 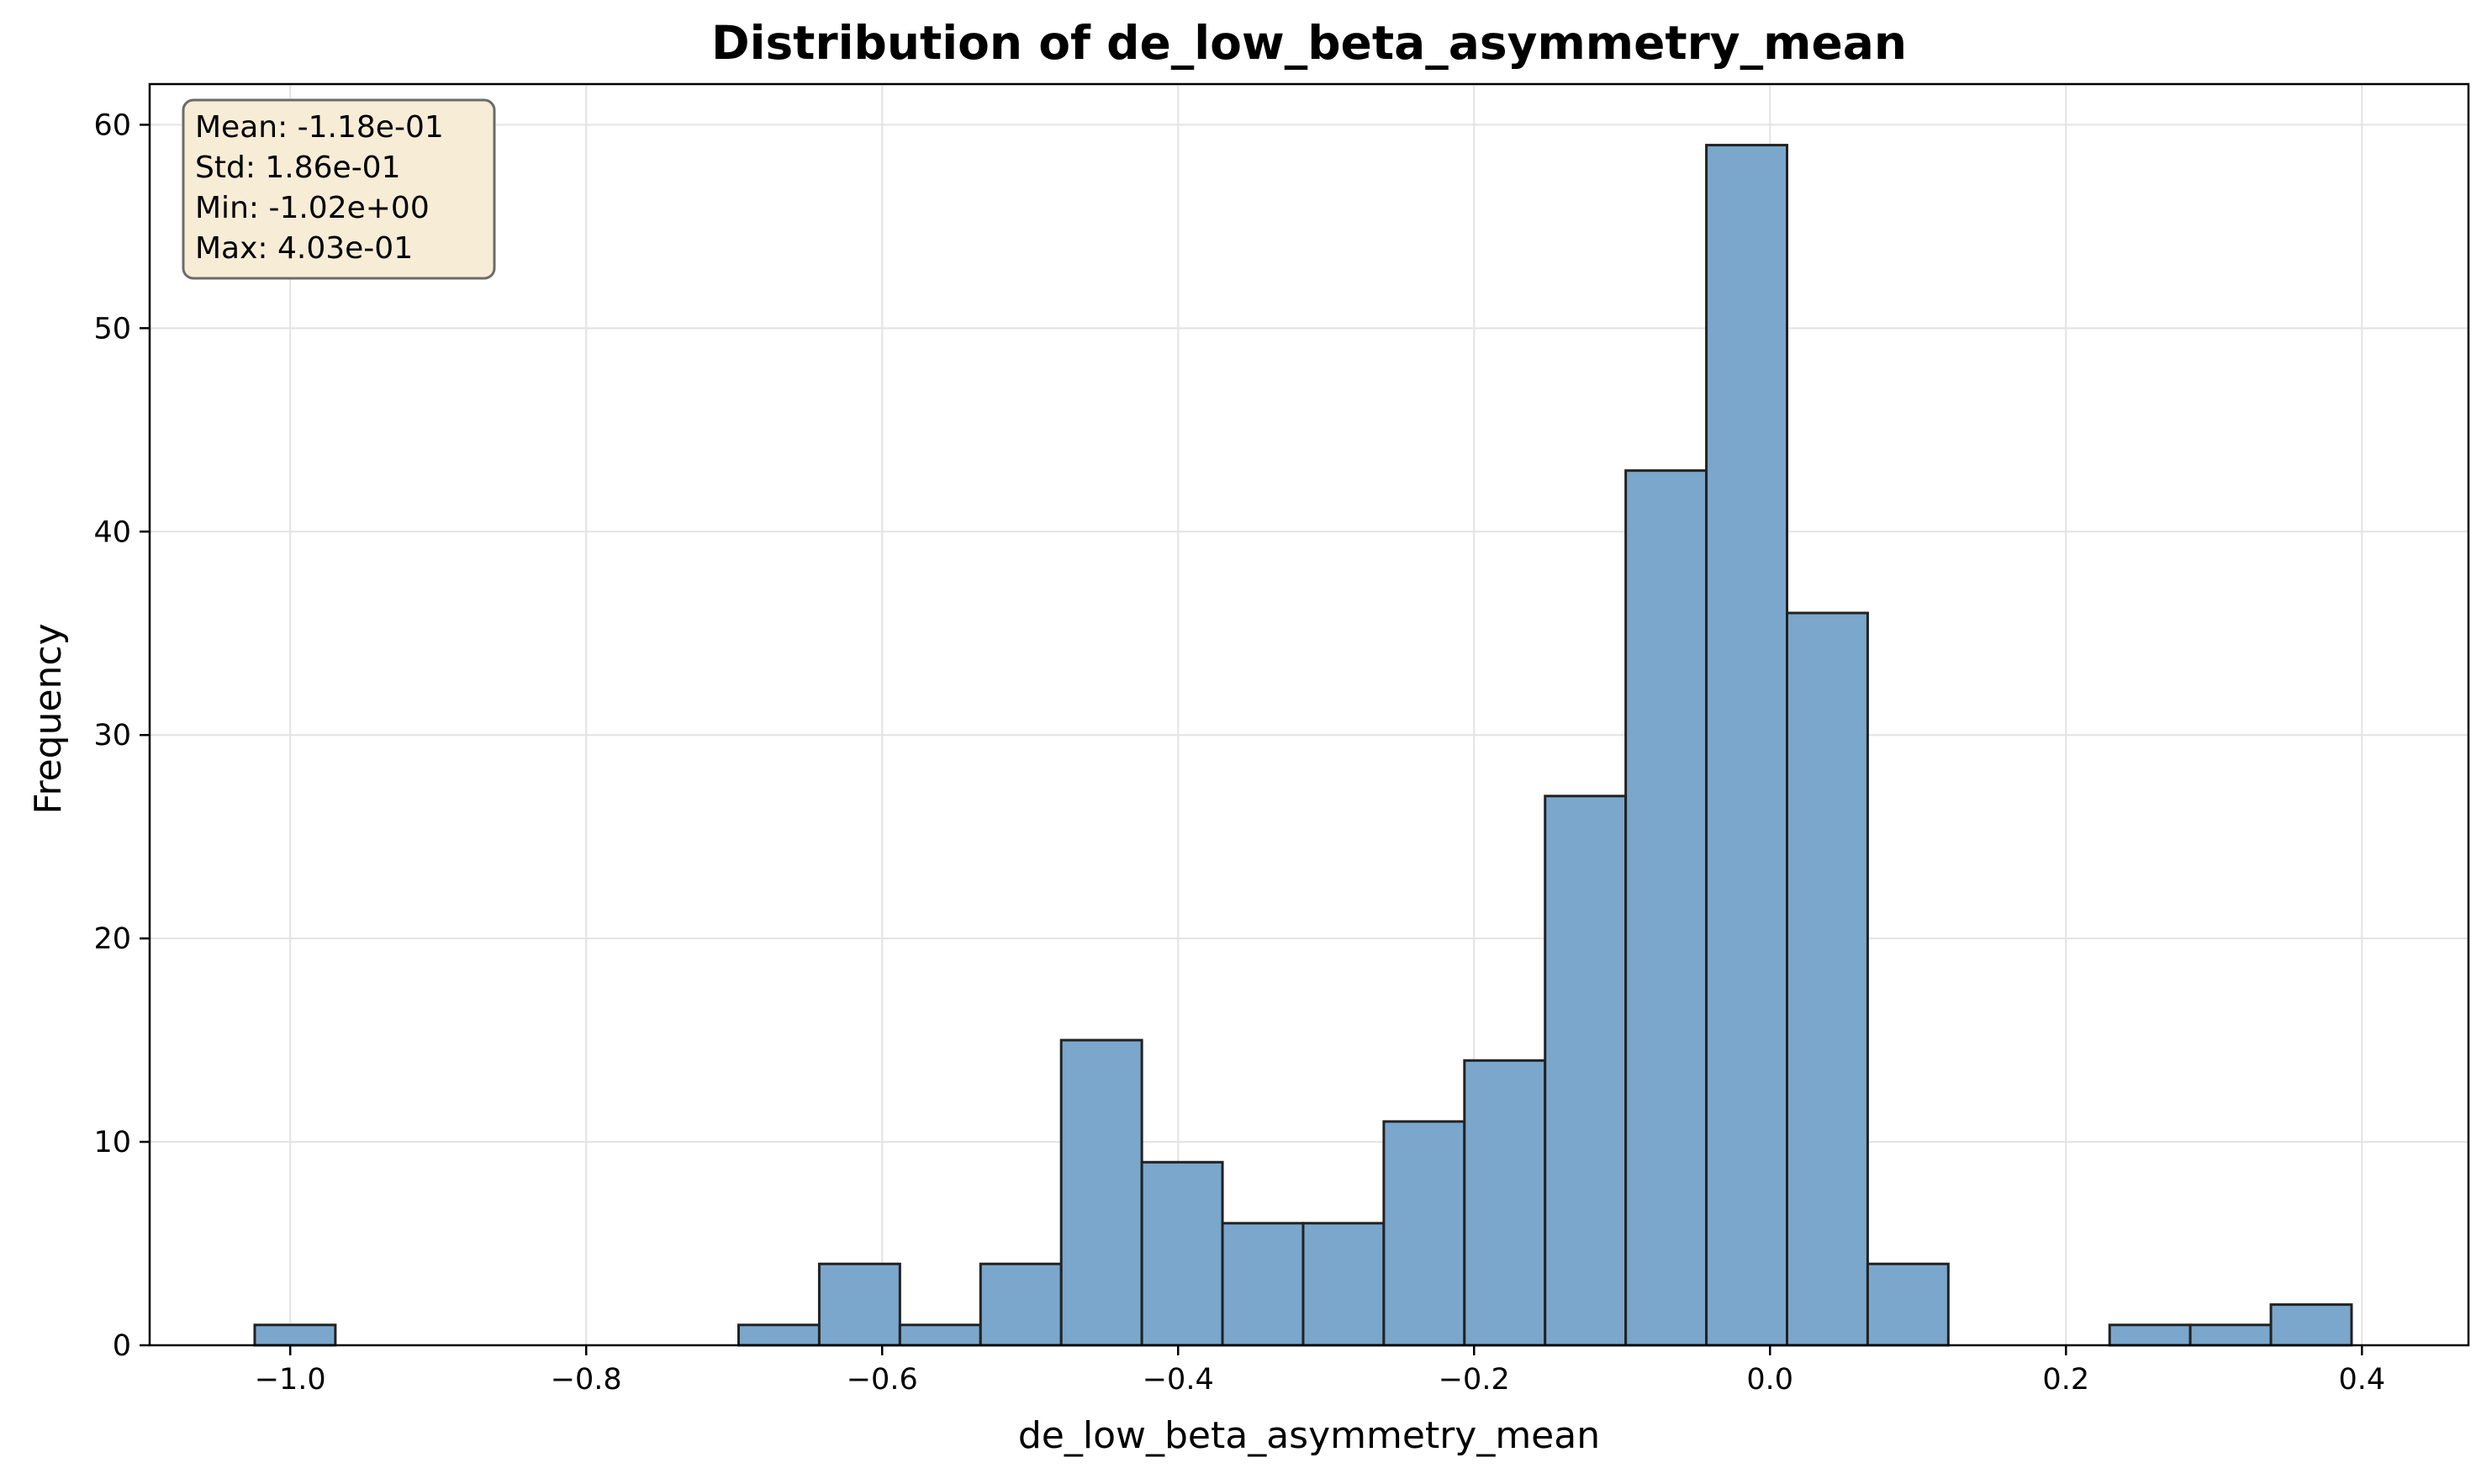 I want to click on x-tick-label: 0.4, so click(x=2361, y=1380).